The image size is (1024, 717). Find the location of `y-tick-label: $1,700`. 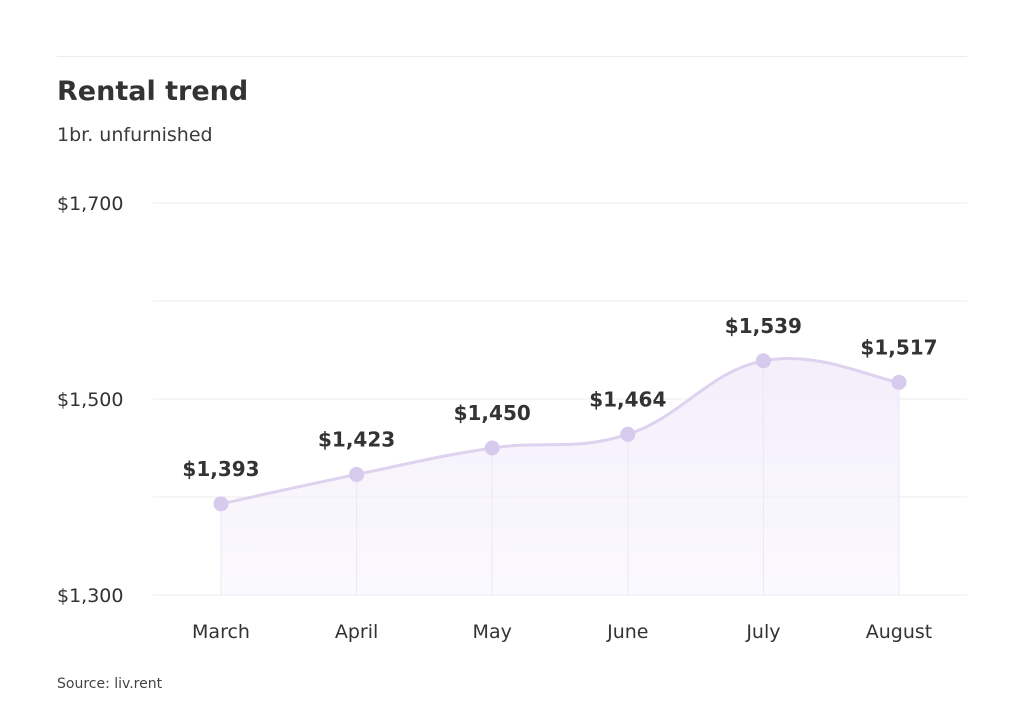

y-tick-label: $1,700 is located at coordinates (90, 204).